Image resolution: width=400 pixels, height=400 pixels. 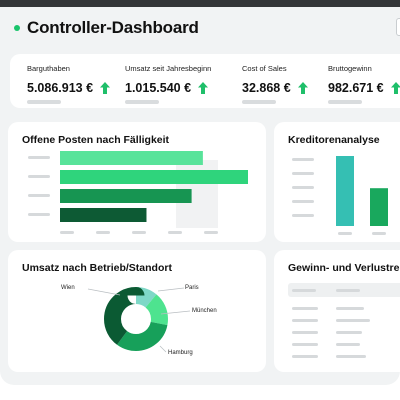 I want to click on kpi-cost-of-sales: Cost of Sales 32.868 €, so click(x=275, y=84).